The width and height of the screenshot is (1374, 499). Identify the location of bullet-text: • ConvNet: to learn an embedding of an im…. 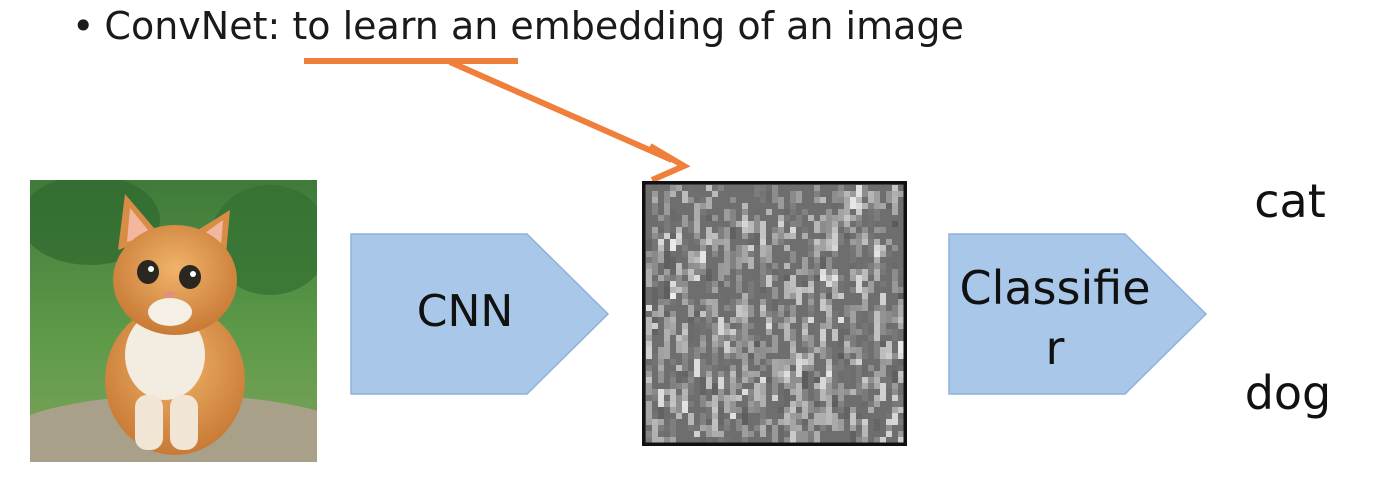
(518, 26).